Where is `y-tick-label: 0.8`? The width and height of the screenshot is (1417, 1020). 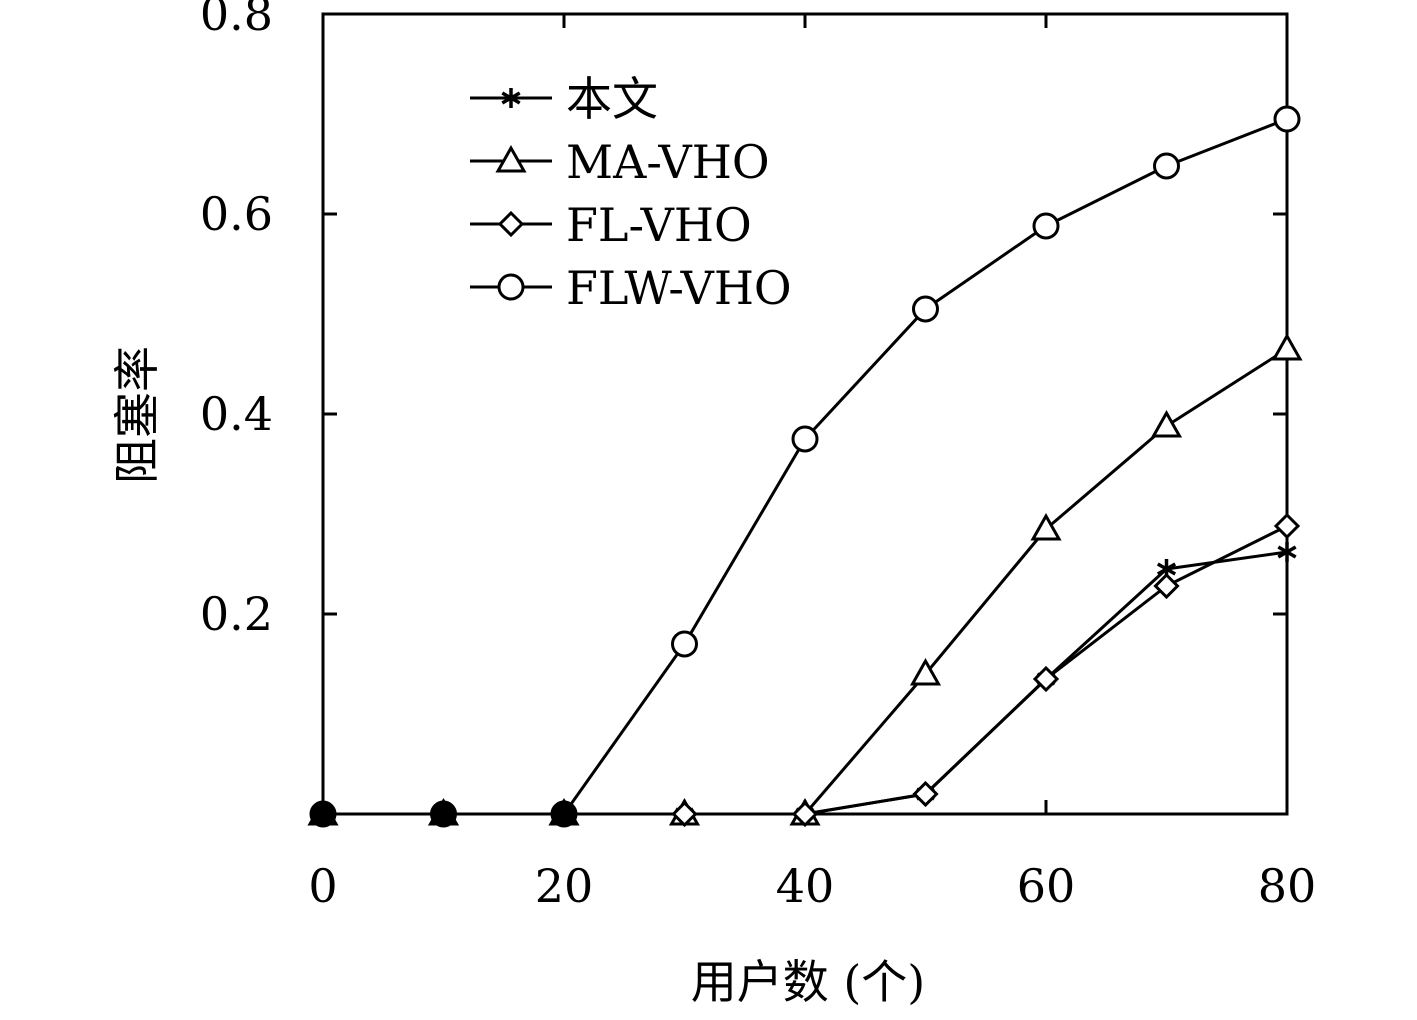
y-tick-label: 0.8 is located at coordinates (236, 20).